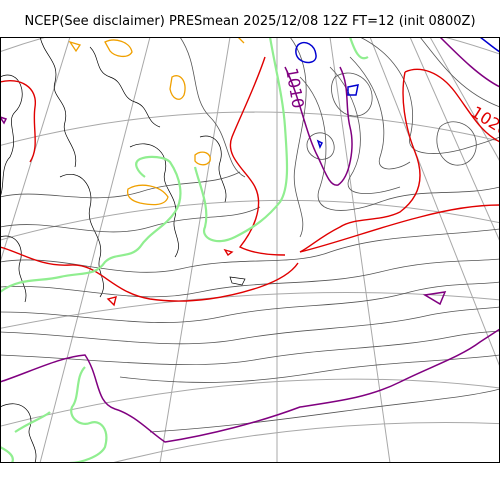  Describe the element at coordinates (156, 121) in the screenshot. I see `isobars-orange` at that location.